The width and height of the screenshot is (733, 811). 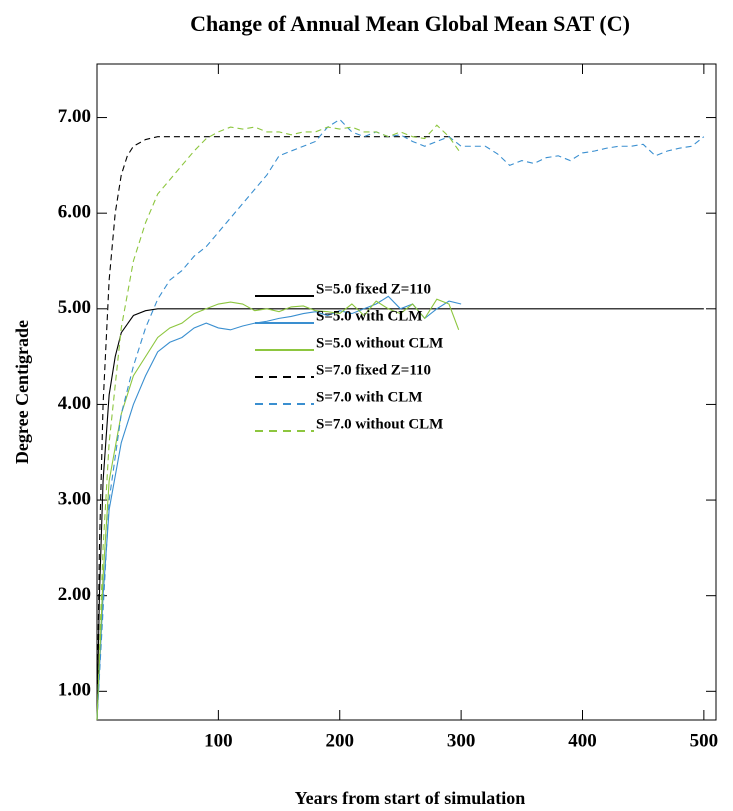 What do you see at coordinates (410, 798) in the screenshot?
I see `x-axis-label: Years from start of simulation` at bounding box center [410, 798].